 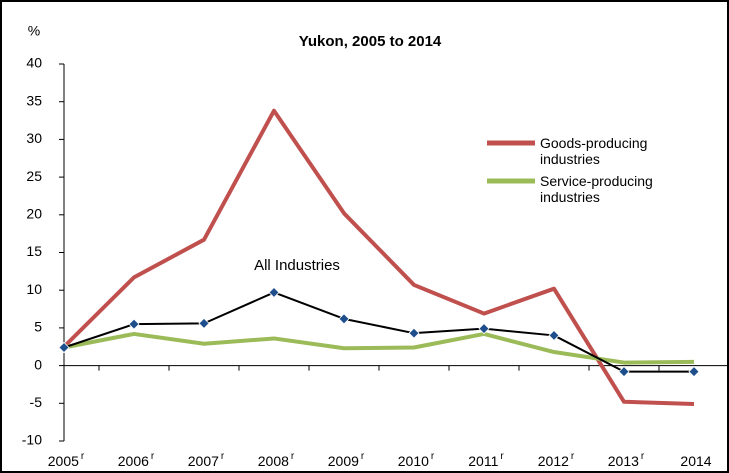 What do you see at coordinates (38, 364) in the screenshot?
I see `y-tick-label: 0` at bounding box center [38, 364].